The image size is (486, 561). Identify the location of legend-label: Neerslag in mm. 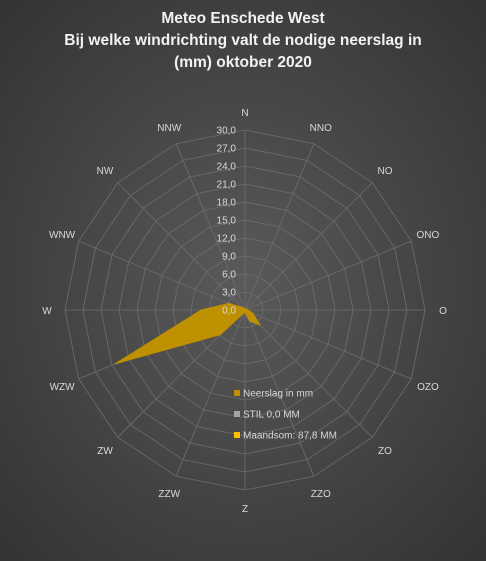
(278, 394).